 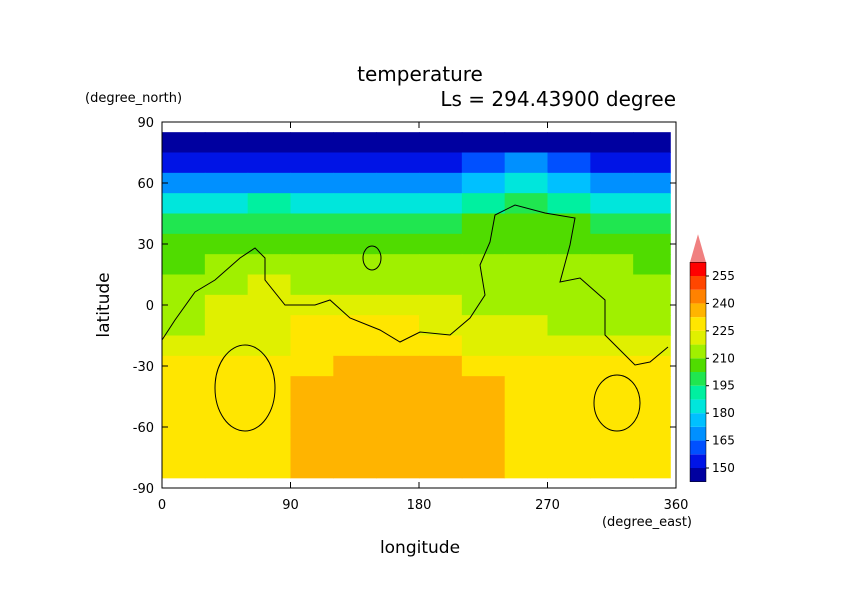 What do you see at coordinates (143, 428) in the screenshot?
I see `y-tick-label: -60` at bounding box center [143, 428].